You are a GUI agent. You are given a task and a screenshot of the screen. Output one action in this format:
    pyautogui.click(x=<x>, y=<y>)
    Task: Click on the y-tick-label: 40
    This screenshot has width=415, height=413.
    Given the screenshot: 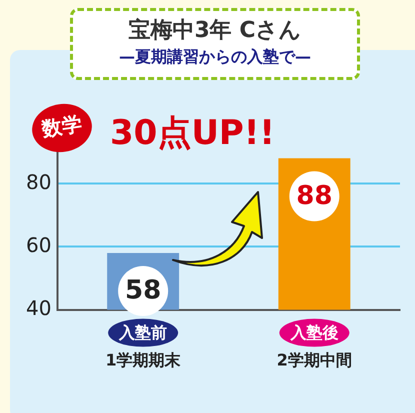 What is the action you would take?
    pyautogui.click(x=39, y=308)
    